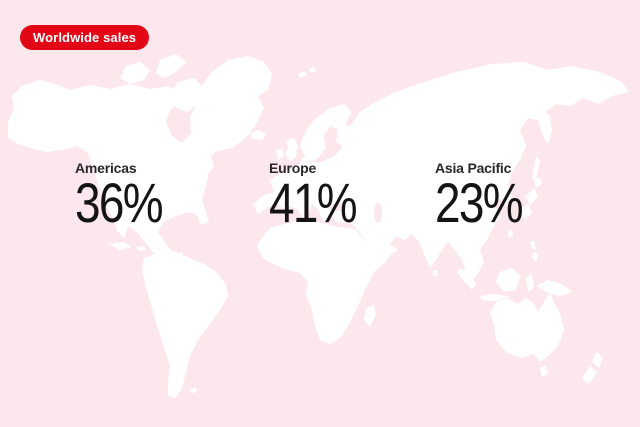 The height and width of the screenshot is (427, 640). I want to click on australia-shape, so click(527, 327).